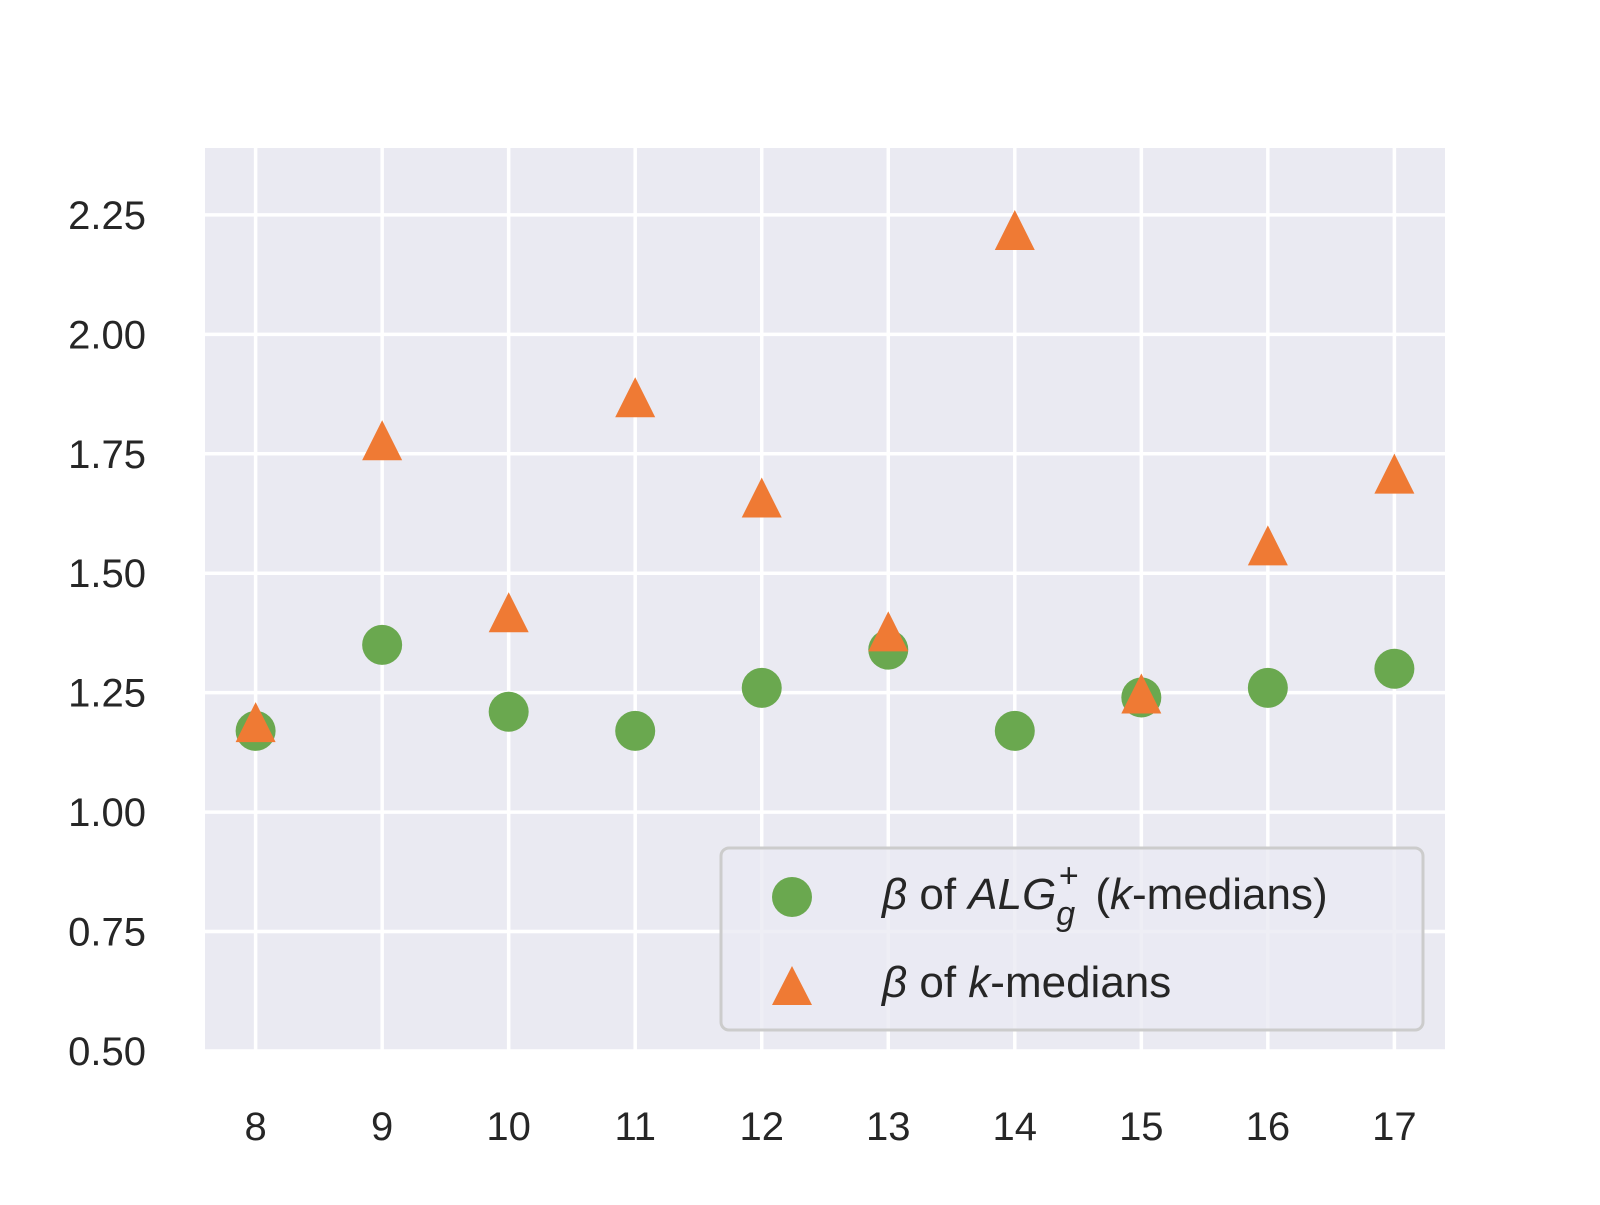 The image size is (1600, 1205). Describe the element at coordinates (792, 897) in the screenshot. I see `legend-marker-circle` at that location.